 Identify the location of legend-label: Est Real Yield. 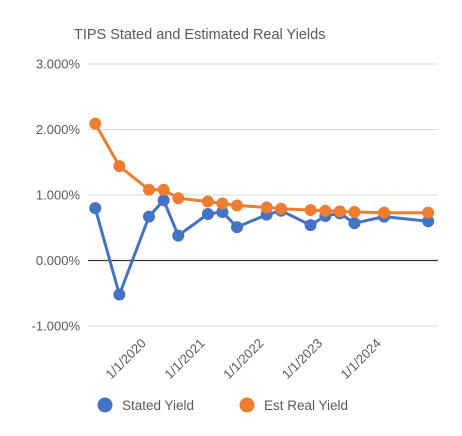
(306, 405).